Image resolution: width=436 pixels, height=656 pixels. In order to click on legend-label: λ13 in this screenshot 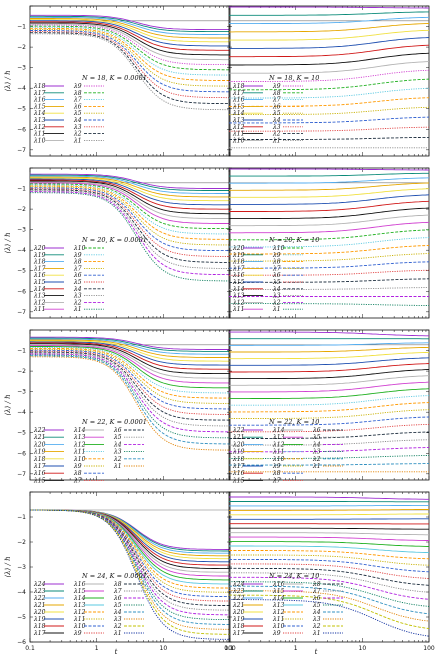, I will do `click(79, 605)`.